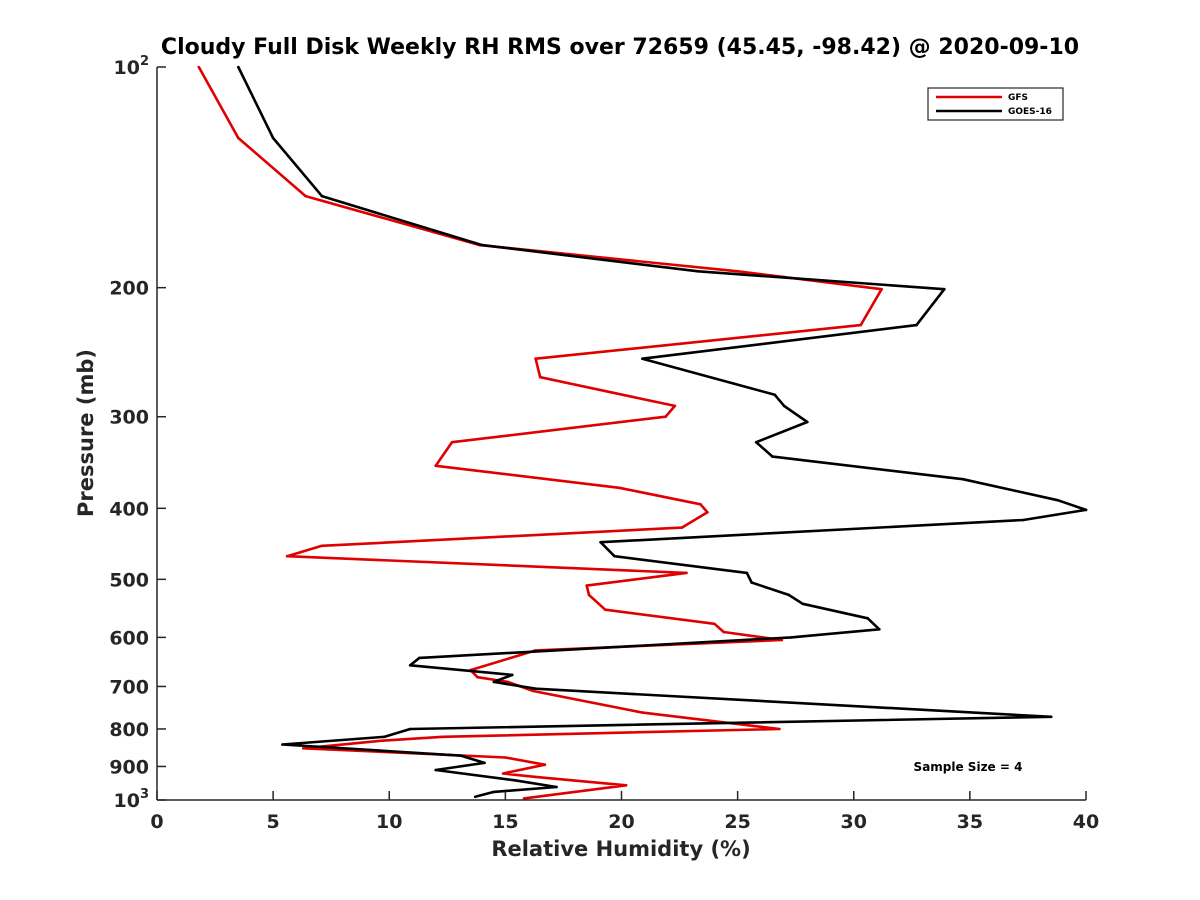 Image resolution: width=1200 pixels, height=900 pixels. What do you see at coordinates (132, 799) in the screenshot?
I see `y-tick-label: 10³` at bounding box center [132, 799].